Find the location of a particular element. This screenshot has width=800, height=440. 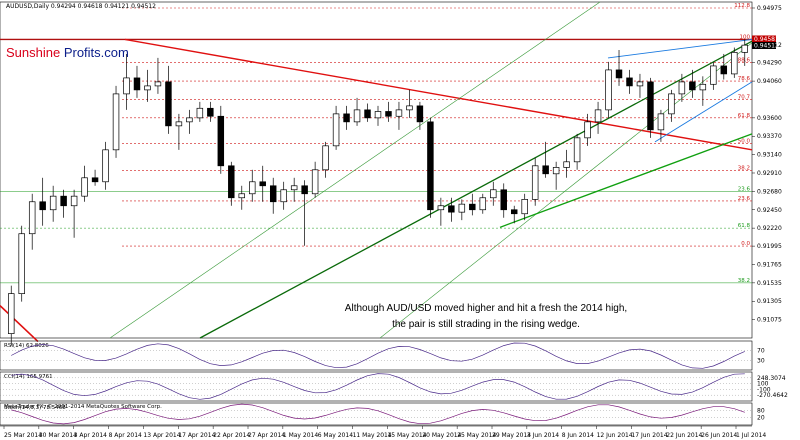

date-tick-label: 11 May 2014 is located at coordinates (372, 435).